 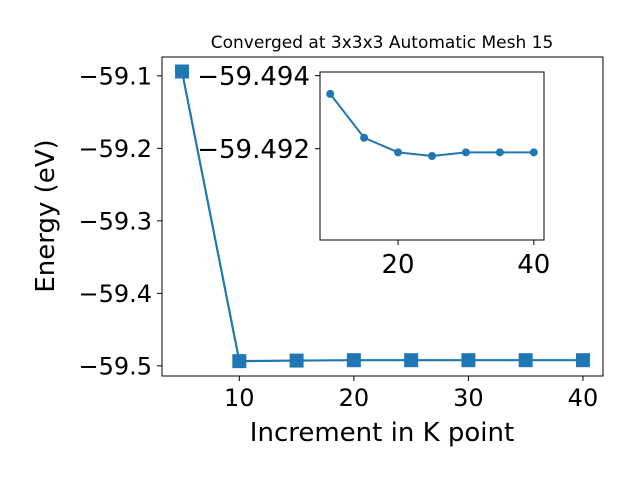 What do you see at coordinates (253, 150) in the screenshot?
I see `inset-y-tick-label: −59.492` at bounding box center [253, 150].